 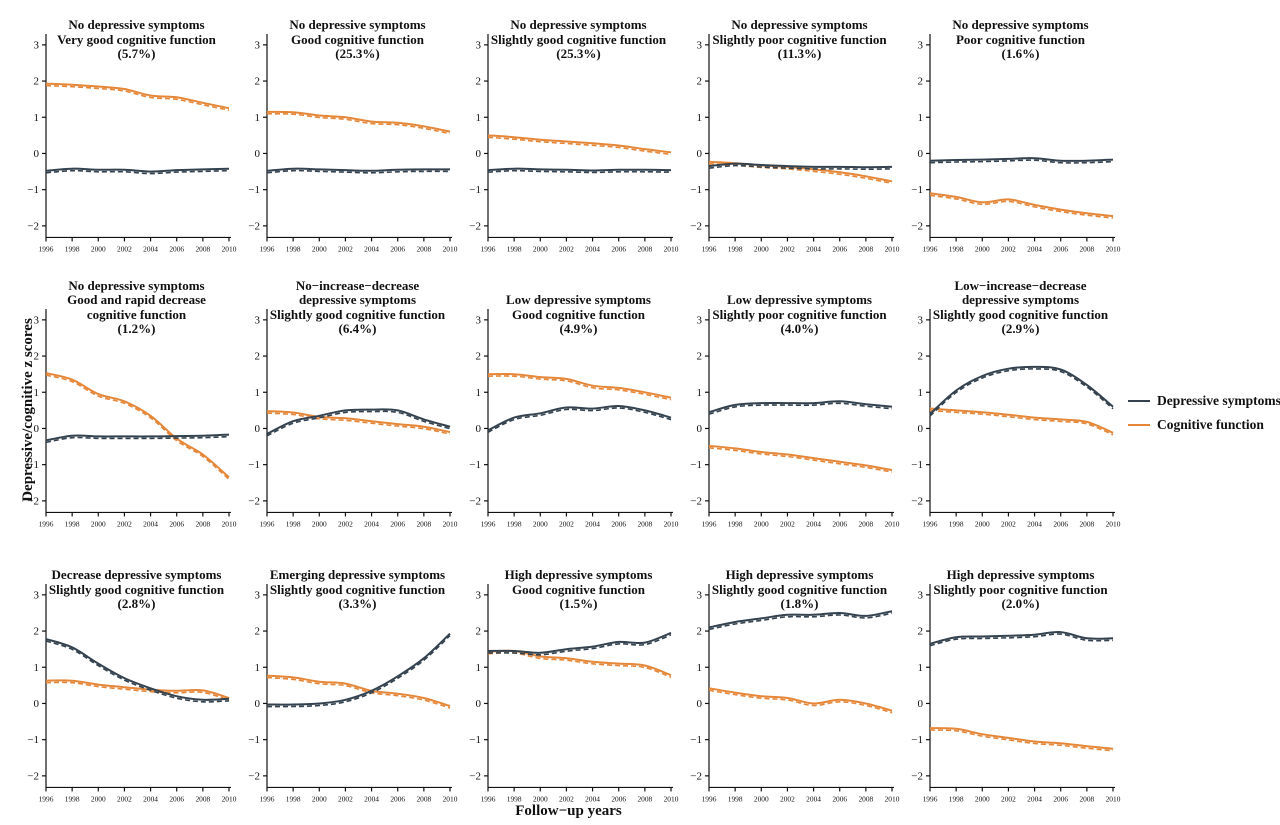 I want to click on legend-item-depressive-symptoms: Depressive symptoms, so click(x=1204, y=401).